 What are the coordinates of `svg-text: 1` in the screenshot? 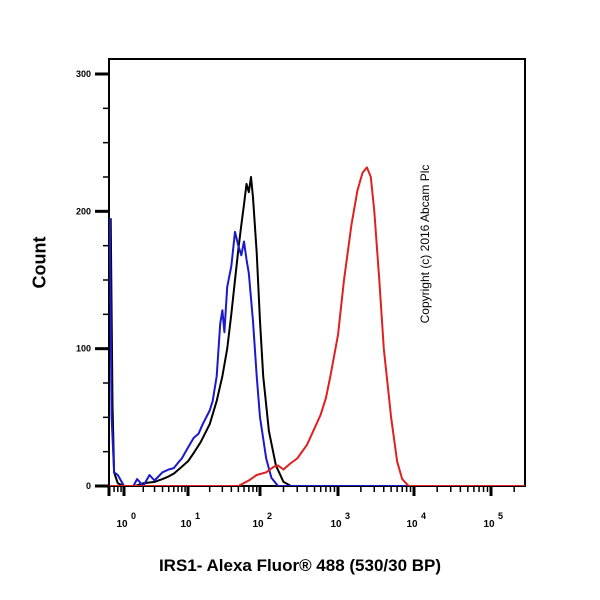 It's located at (197, 516).